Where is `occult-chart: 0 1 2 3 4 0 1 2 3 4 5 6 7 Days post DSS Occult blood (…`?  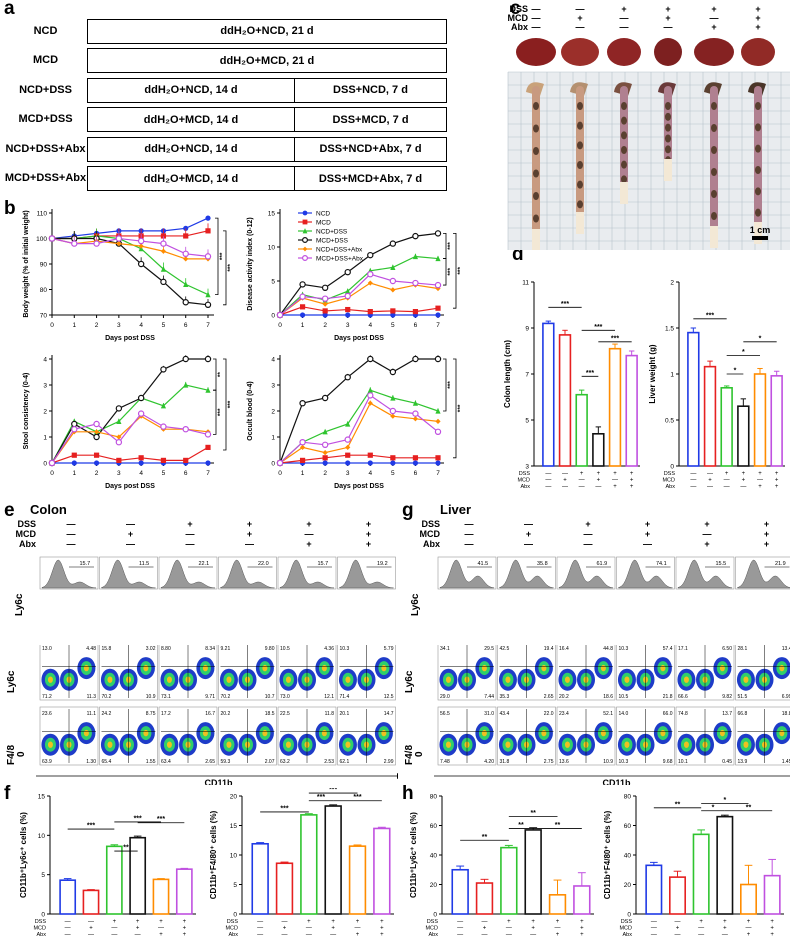
occult-chart: 0 1 2 3 4 0 1 2 3 4 5 6 7 Days post DSS Occult blood (… is located at coordinates (355, 422).